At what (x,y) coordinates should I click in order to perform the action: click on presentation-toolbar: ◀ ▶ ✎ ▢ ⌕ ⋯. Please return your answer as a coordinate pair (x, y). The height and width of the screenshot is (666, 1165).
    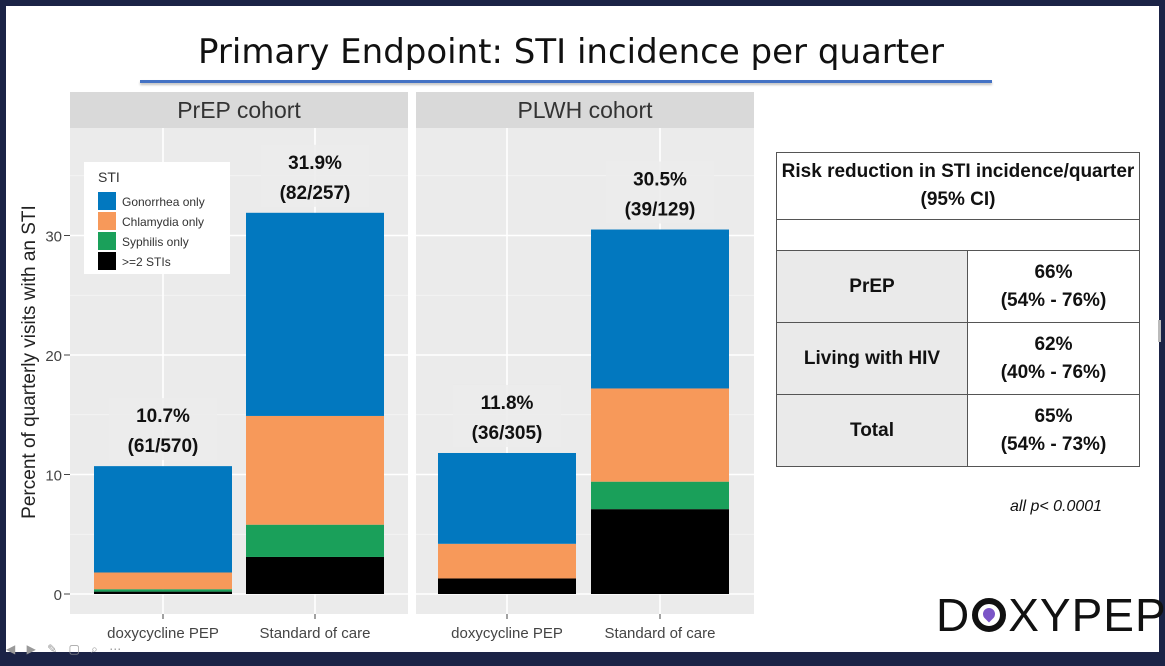
    Looking at the image, I should click on (66, 649).